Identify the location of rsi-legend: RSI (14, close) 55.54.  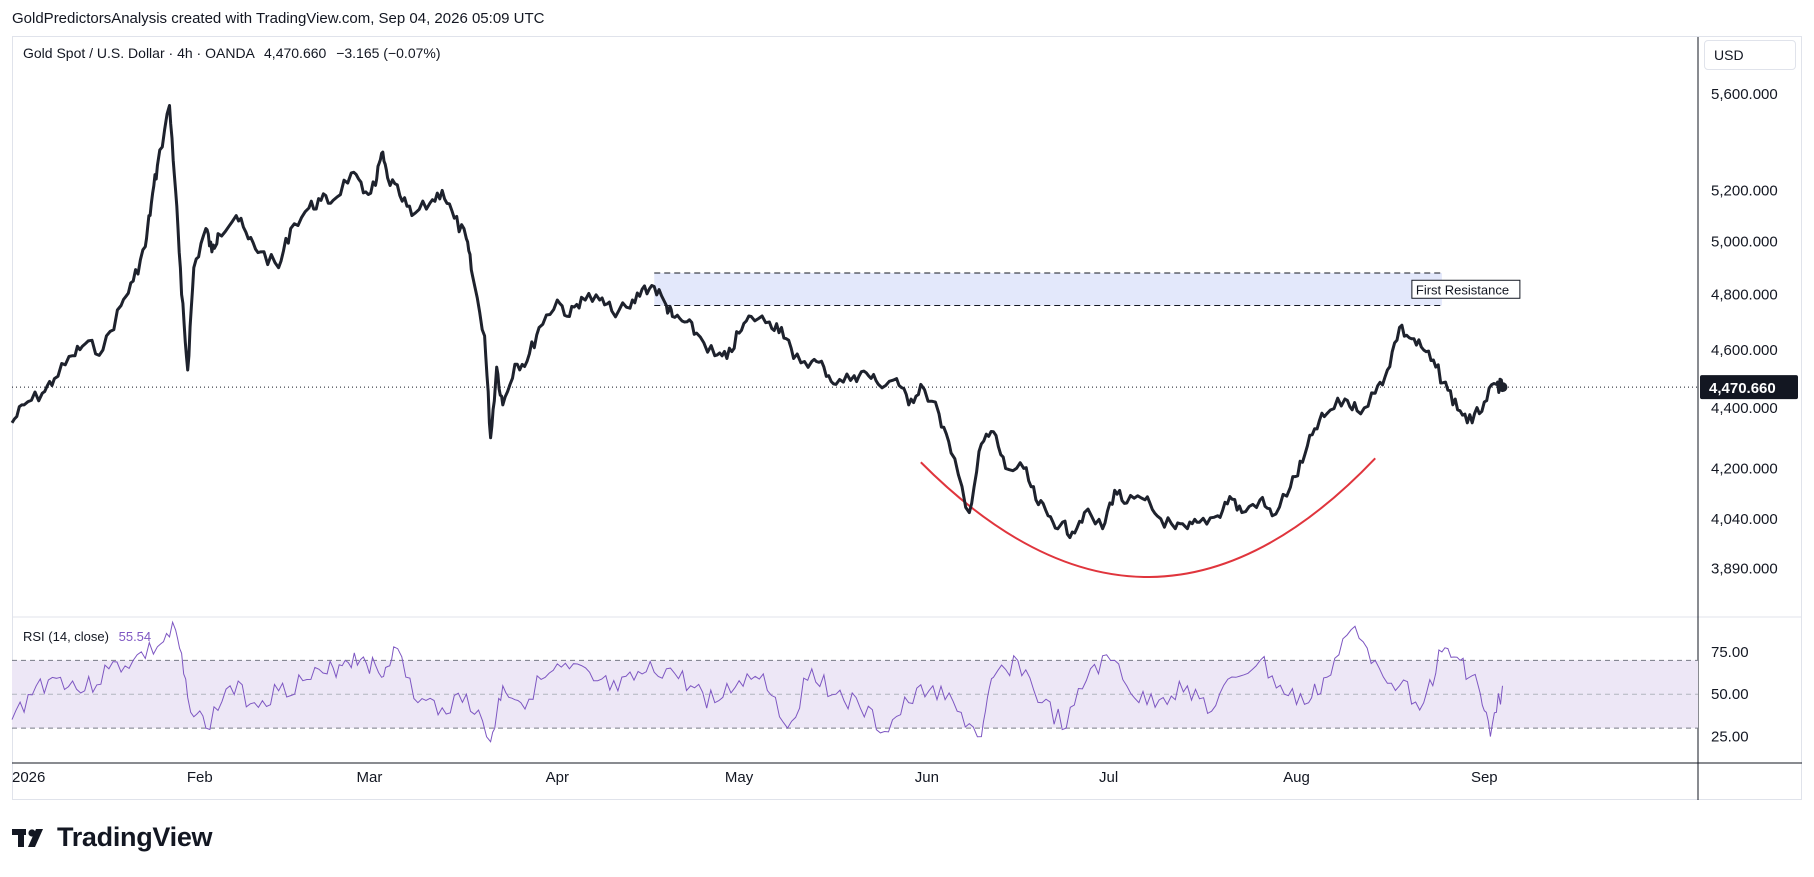
(87, 636).